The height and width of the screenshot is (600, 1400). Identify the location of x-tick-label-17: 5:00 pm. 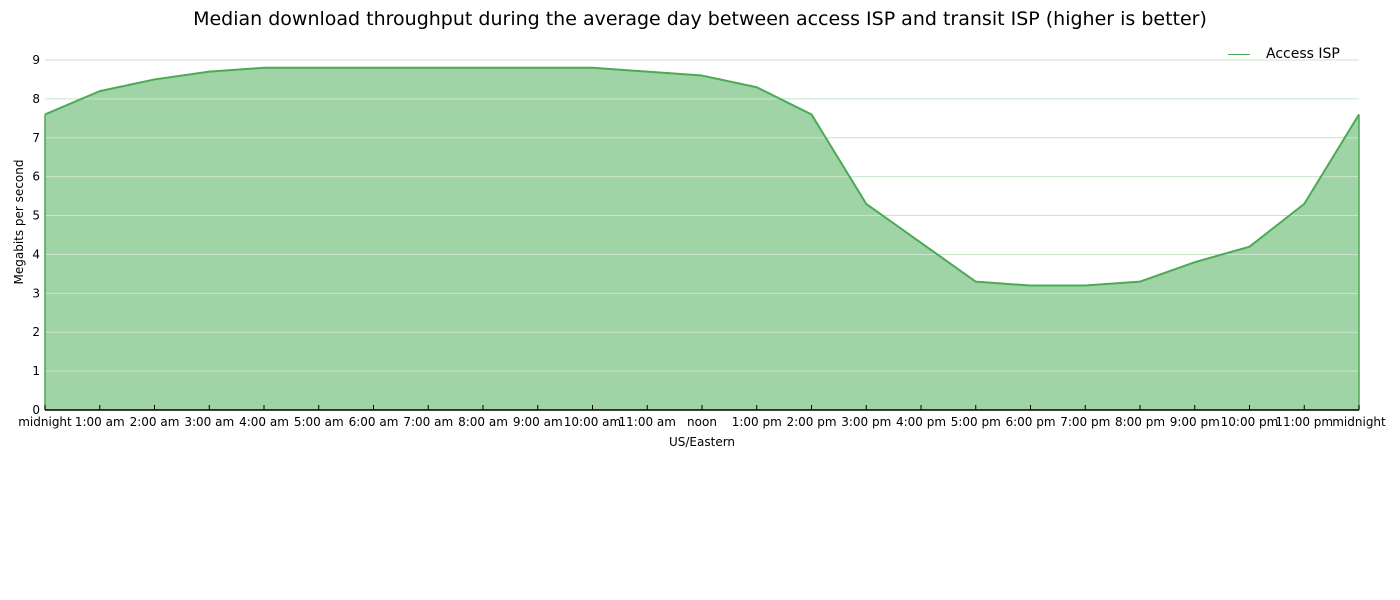
(976, 422).